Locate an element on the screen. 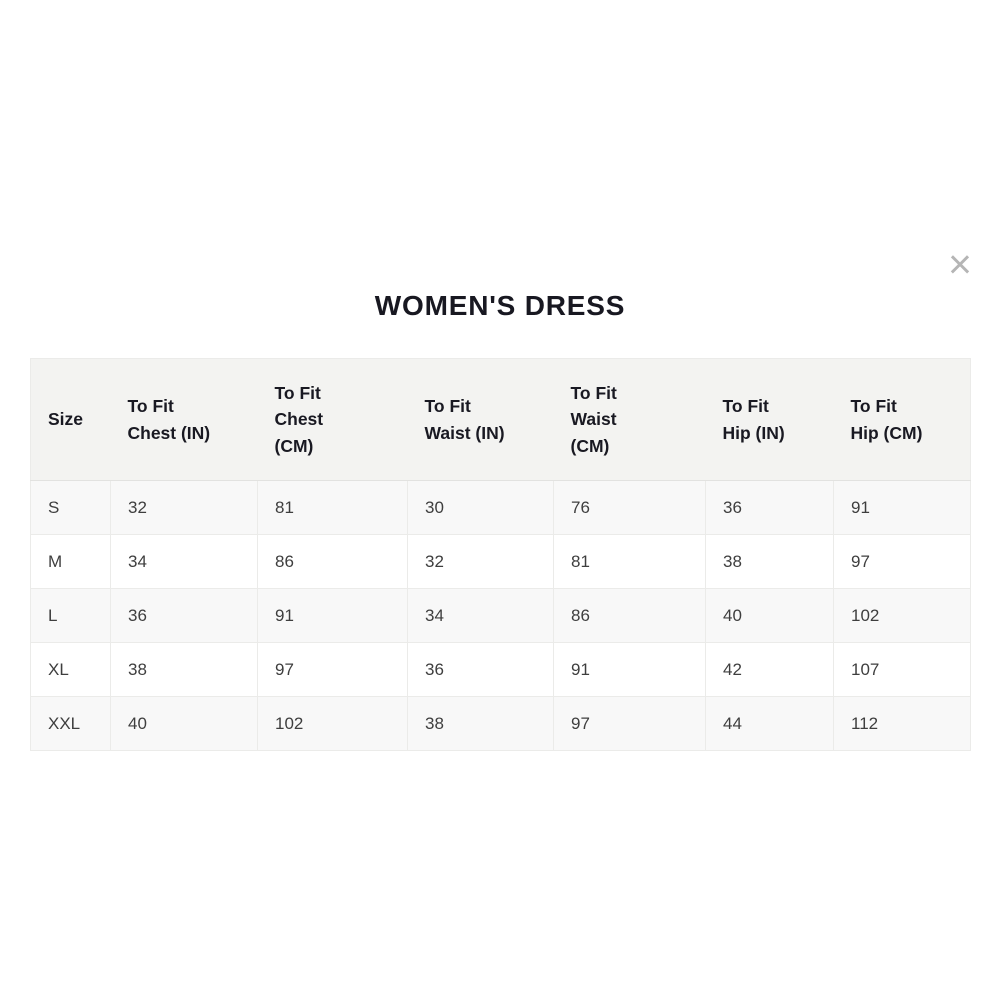 This screenshot has height=1000, width=1000. cell-hip-in: 42 is located at coordinates (769, 669).